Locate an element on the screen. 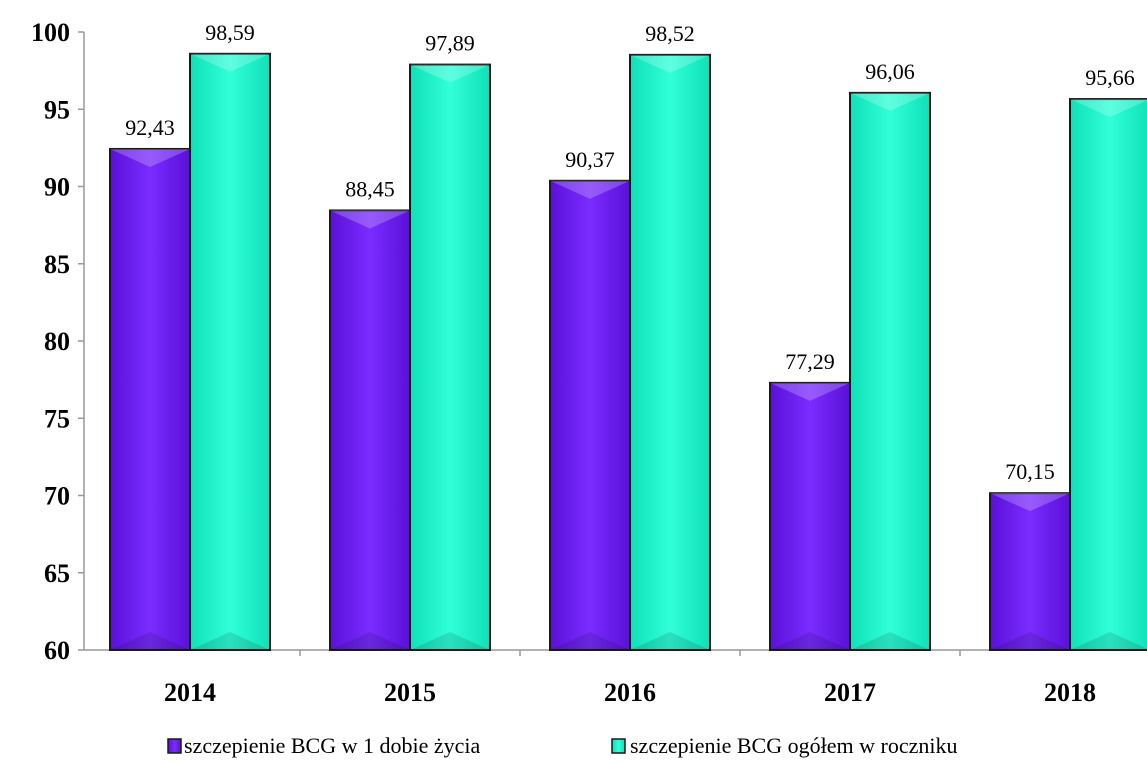 Image resolution: width=1147 pixels, height=762 pixels. y-tick-label: 75 is located at coordinates (57, 418).